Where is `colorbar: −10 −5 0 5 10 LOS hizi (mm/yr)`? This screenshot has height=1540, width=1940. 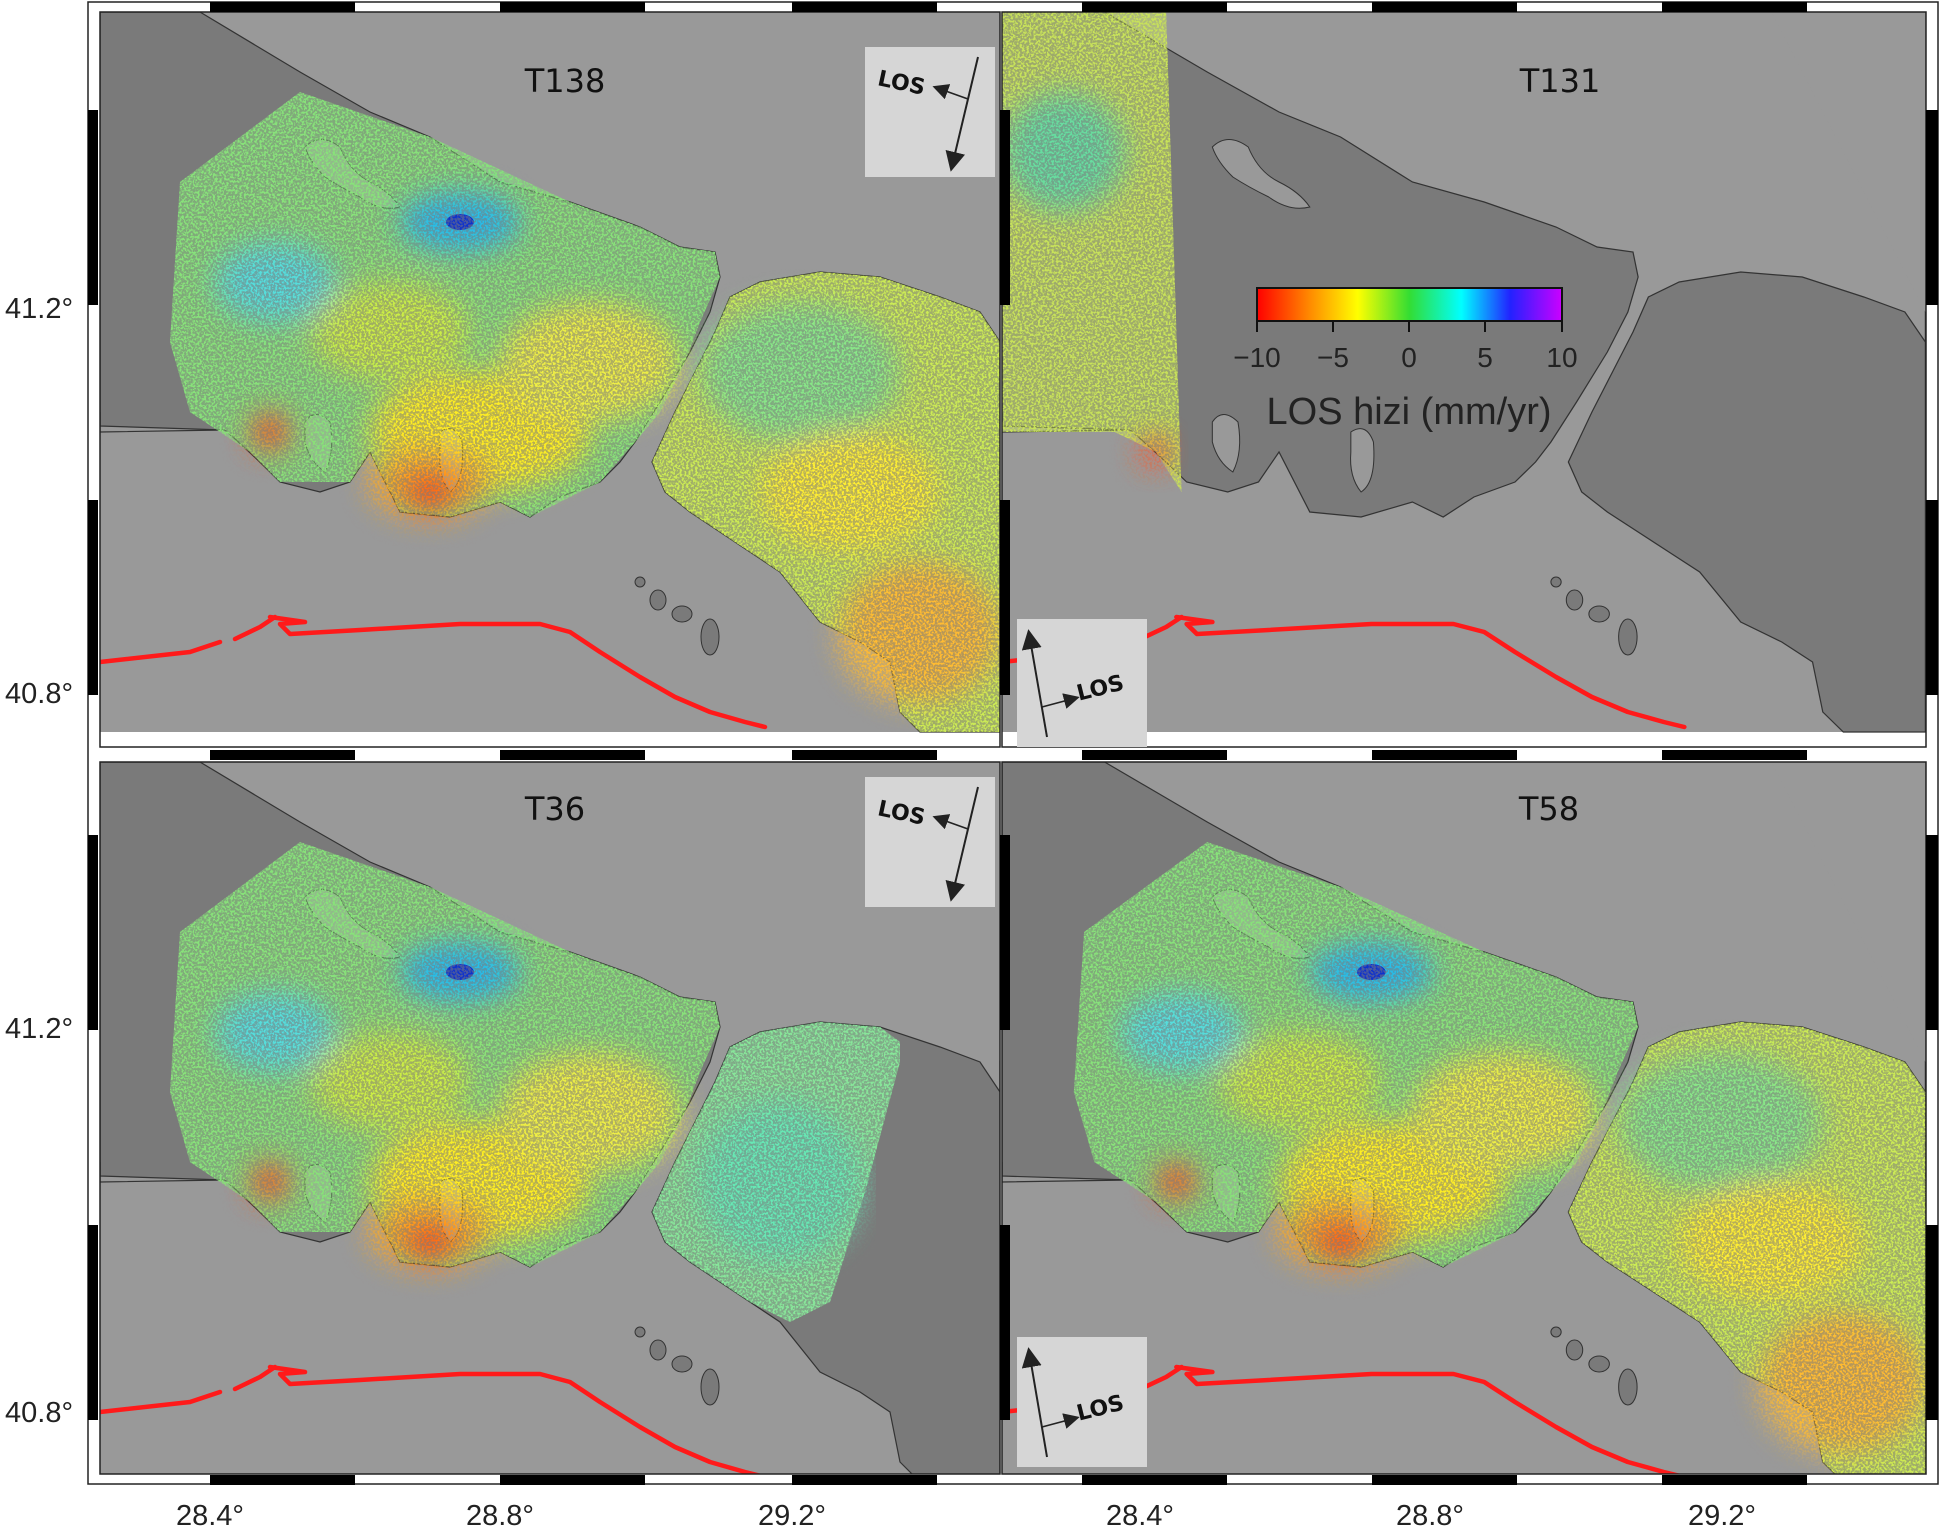 colorbar: −10 −5 0 5 10 LOS hizi (mm/yr) is located at coordinates (1405, 360).